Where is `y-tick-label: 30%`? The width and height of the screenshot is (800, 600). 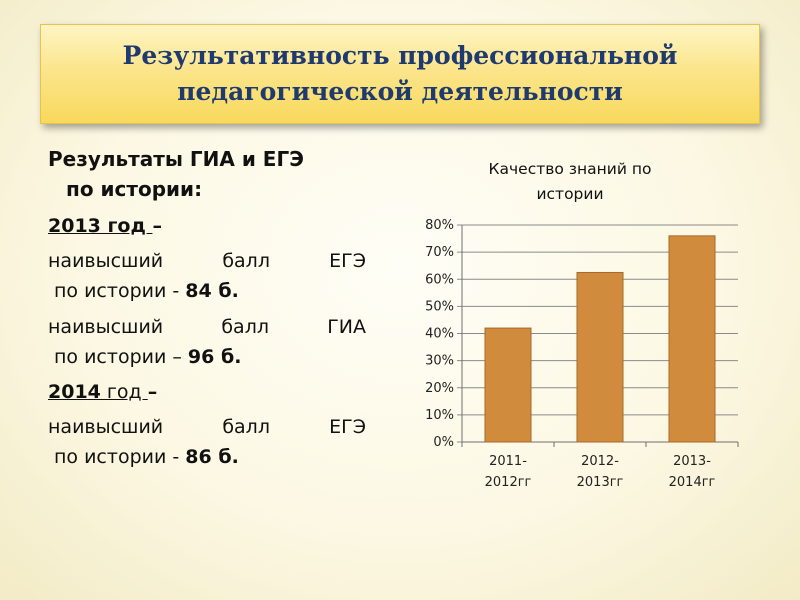
y-tick-label: 30% is located at coordinates (439, 361).